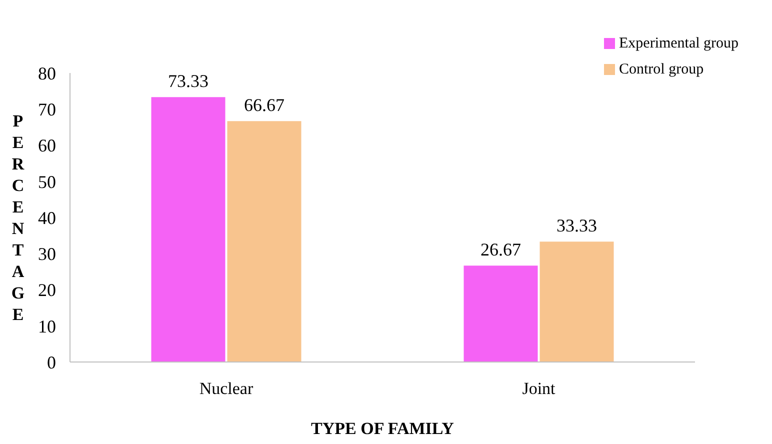 Image resolution: width=772 pixels, height=444 pixels. Describe the element at coordinates (47, 290) in the screenshot. I see `y-tick-label: 20` at that location.